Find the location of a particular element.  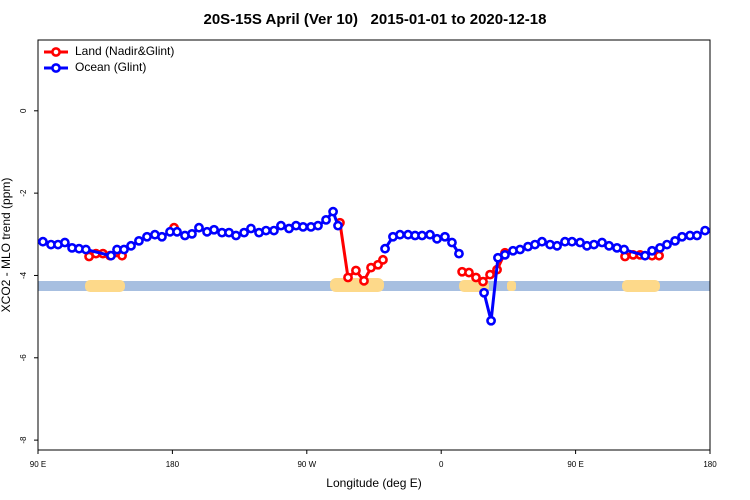

line is located at coordinates (361, 253).